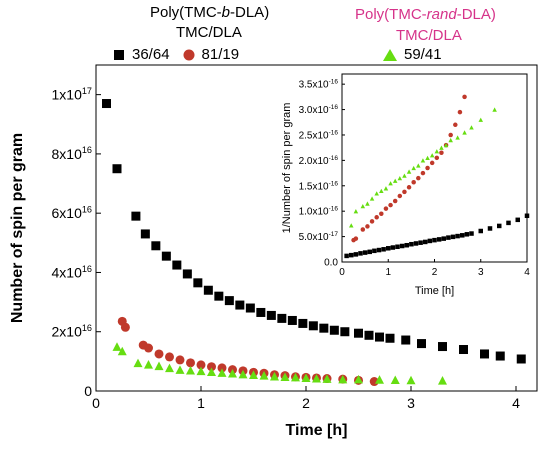  What do you see at coordinates (429, 35) in the screenshot?
I see `legend-subtitle-rand: TMC/DLA` at bounding box center [429, 35].